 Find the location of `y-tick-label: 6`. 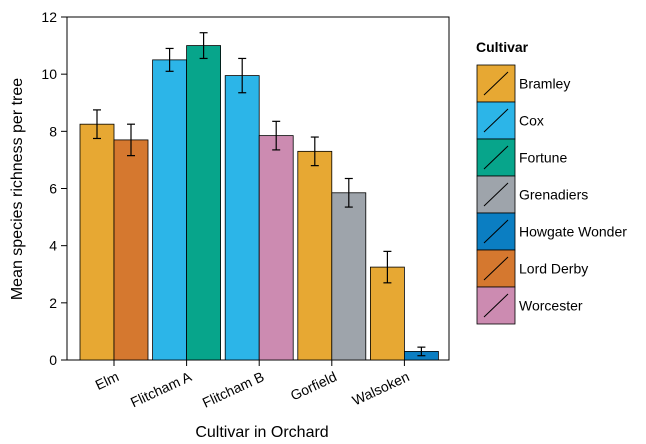

y-tick-label: 6 is located at coordinates (53, 189).